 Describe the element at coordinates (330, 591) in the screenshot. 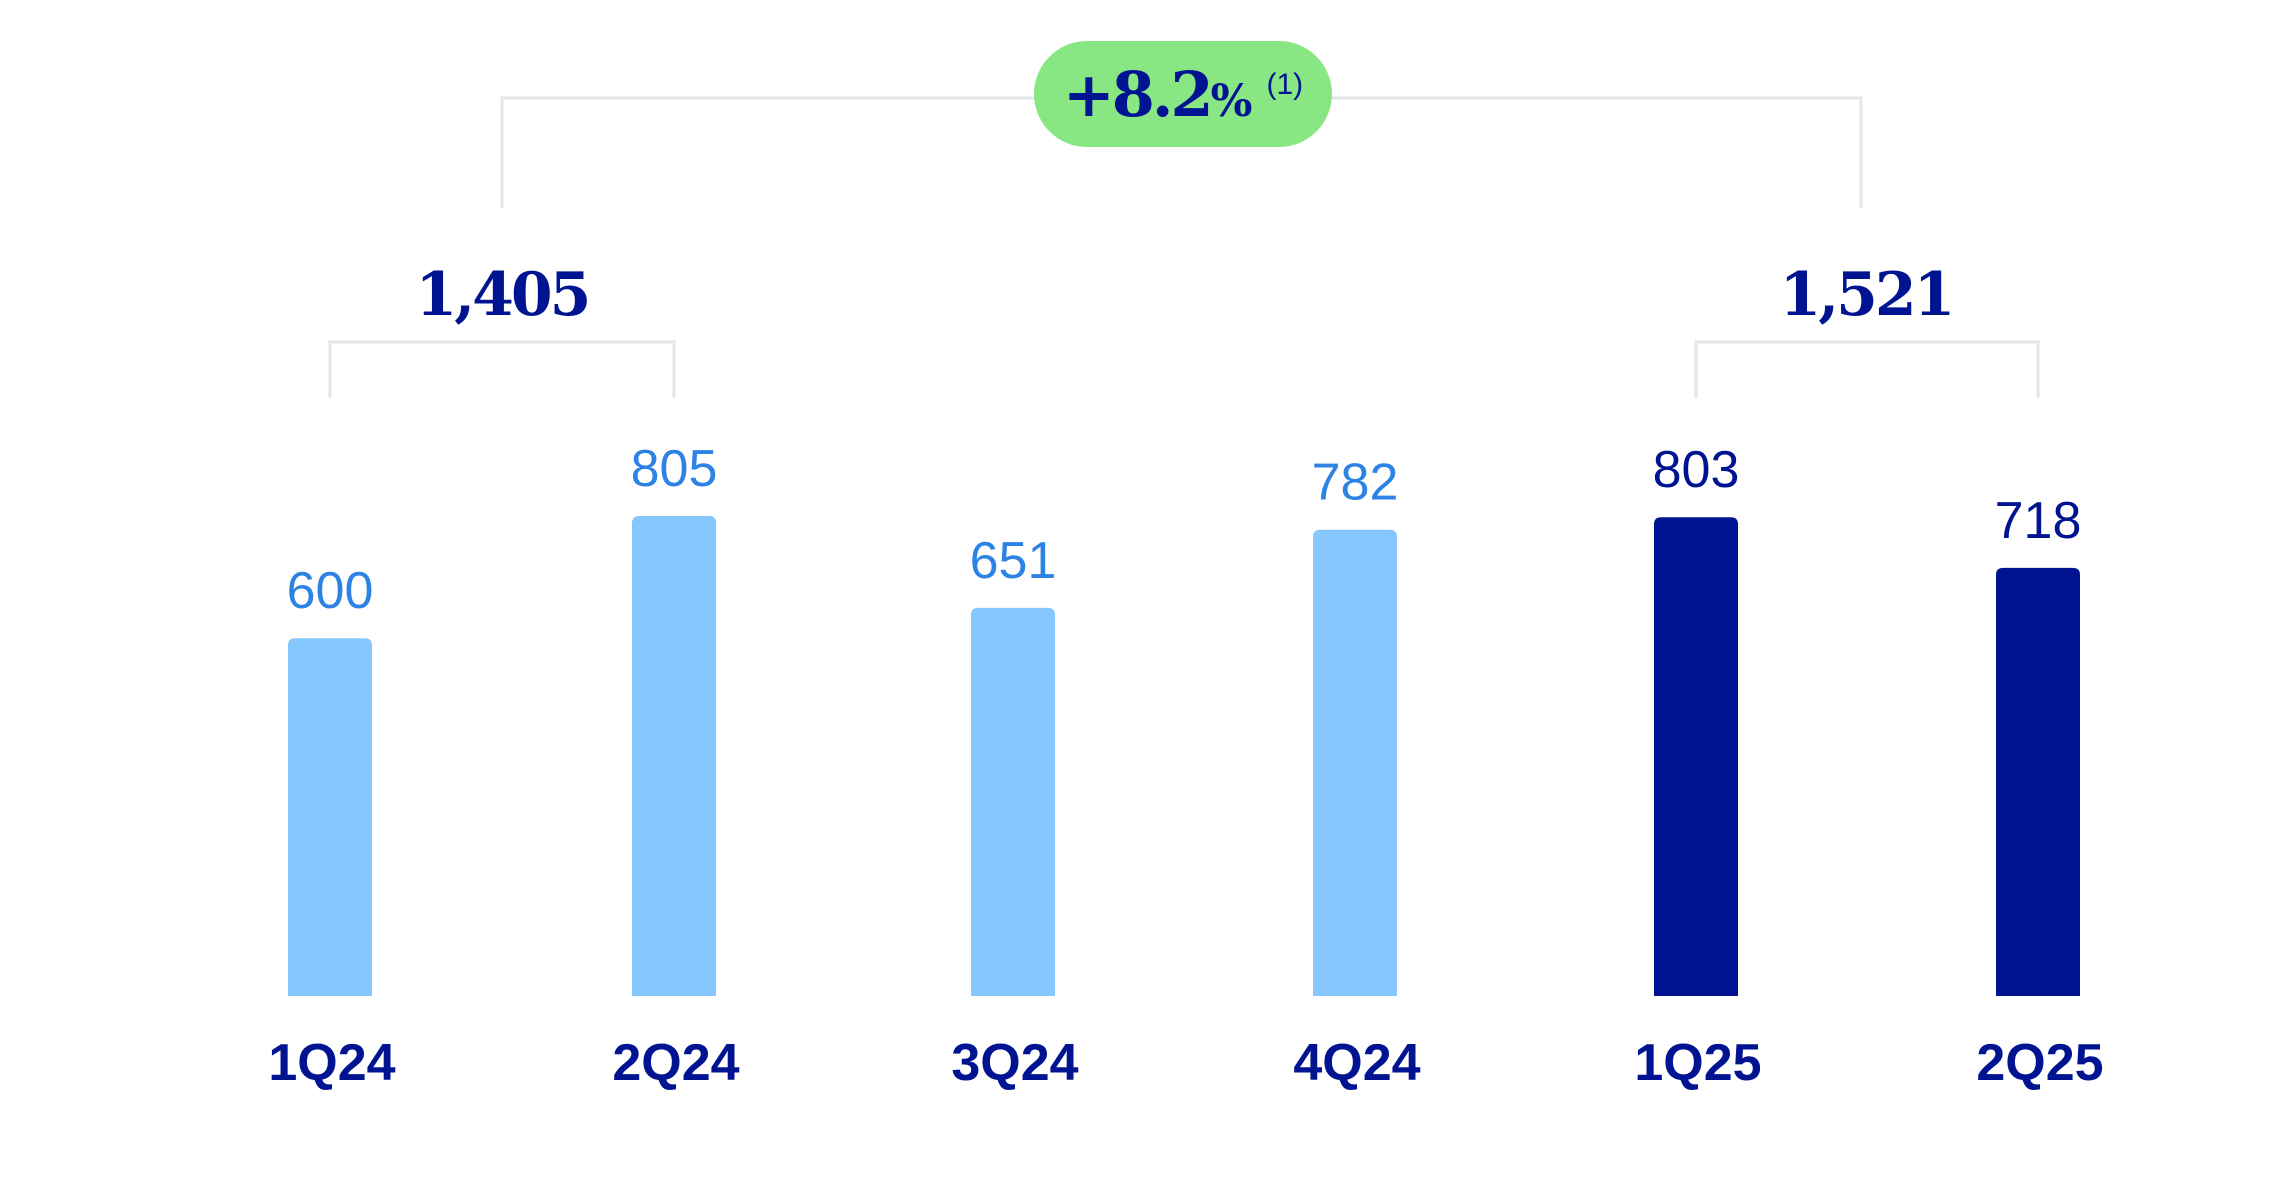

I see `value-label-1q24: 600` at that location.